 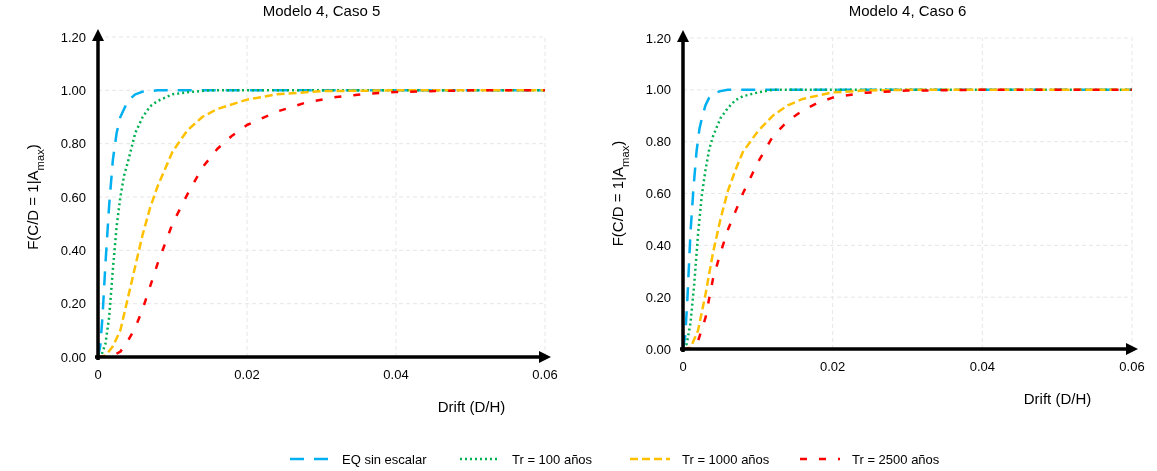 What do you see at coordinates (552, 459) in the screenshot?
I see `legend-label: Tr = 100 años` at bounding box center [552, 459].